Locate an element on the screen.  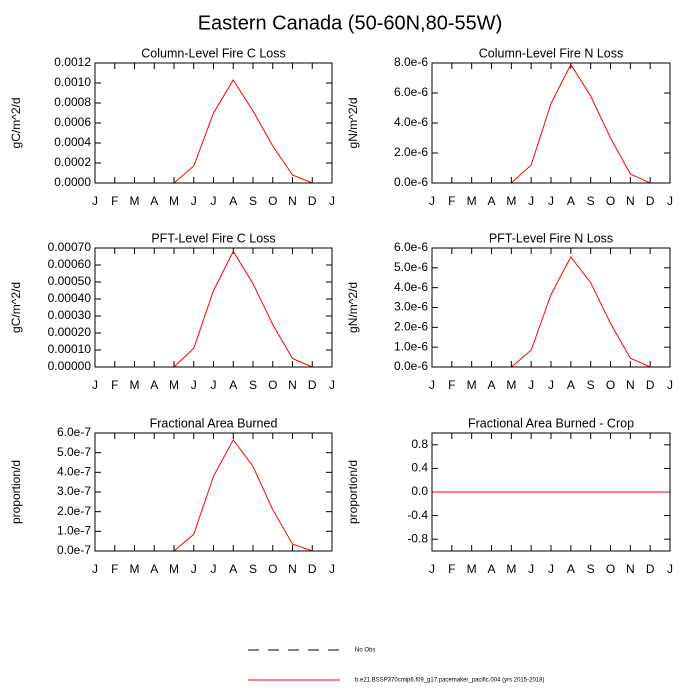
y-tick-label: 0.00010 is located at coordinates (70, 349).